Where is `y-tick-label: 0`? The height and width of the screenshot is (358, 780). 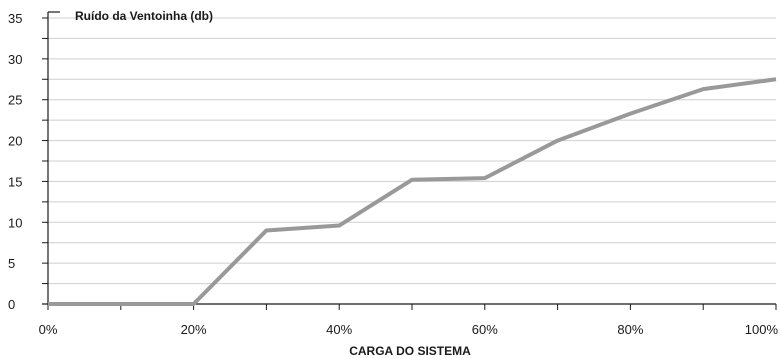
y-tick-label: 0 is located at coordinates (11, 304).